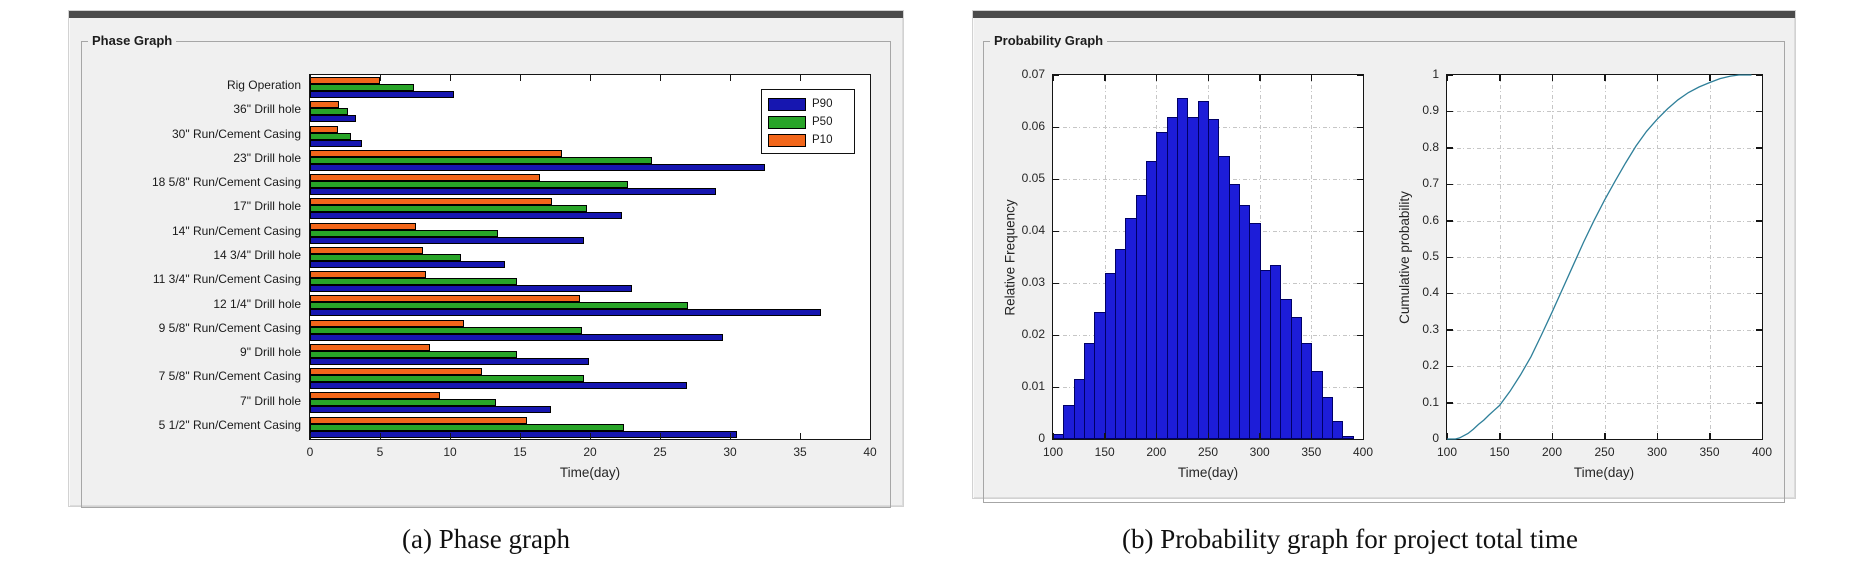 This screenshot has height=577, width=1866. I want to click on phase-category-label: 7 5/8" Run/Cement Casing, so click(229, 376).